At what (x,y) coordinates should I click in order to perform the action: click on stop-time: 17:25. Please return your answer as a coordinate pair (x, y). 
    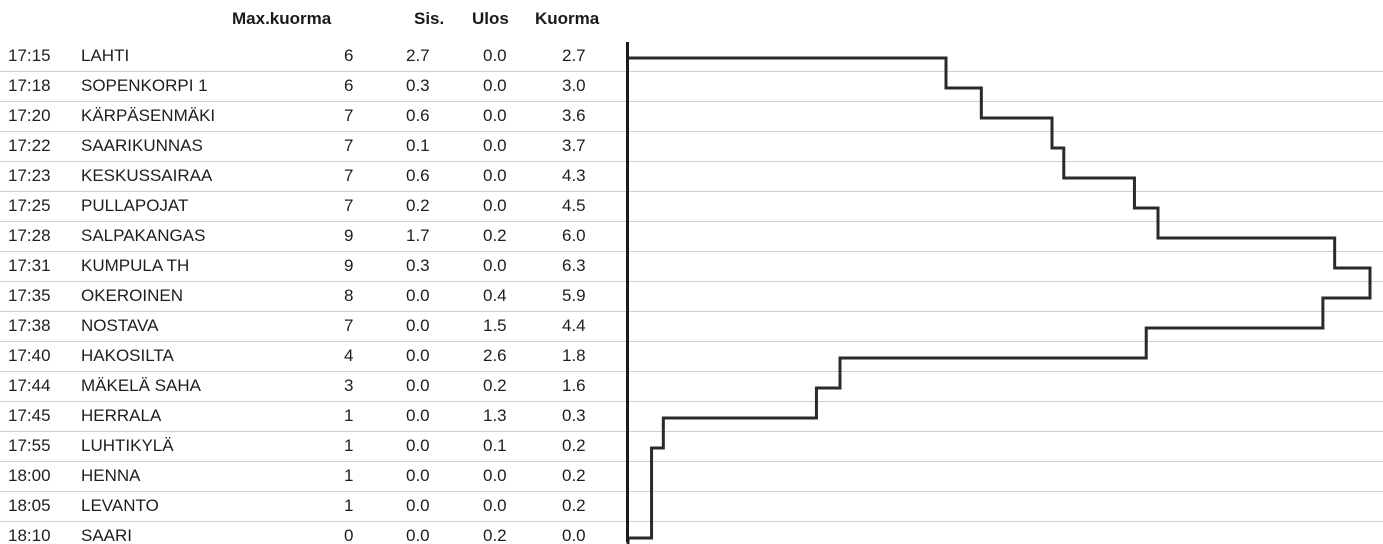
    Looking at the image, I should click on (29, 205).